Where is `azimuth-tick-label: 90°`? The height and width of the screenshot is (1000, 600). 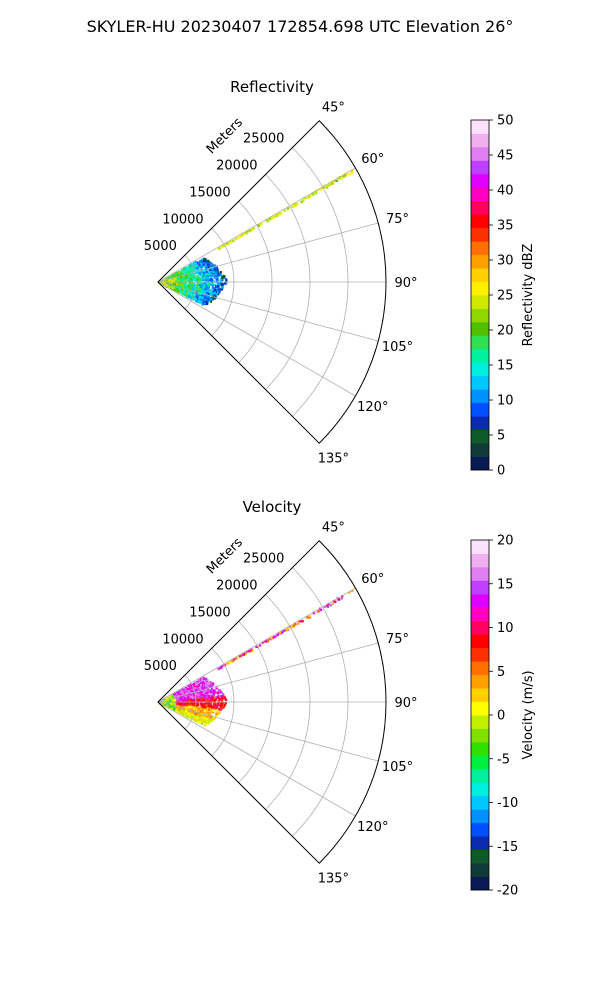
azimuth-tick-label: 90° is located at coordinates (405, 283).